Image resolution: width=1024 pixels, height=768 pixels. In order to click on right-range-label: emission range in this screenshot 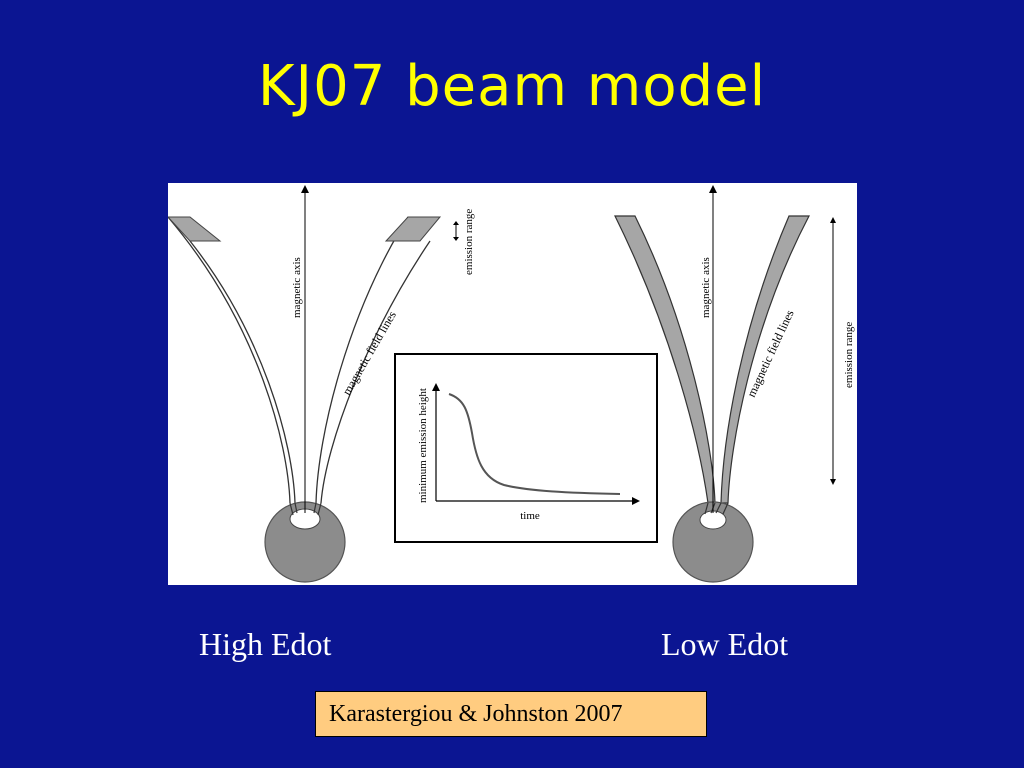, I will do `click(849, 355)`.